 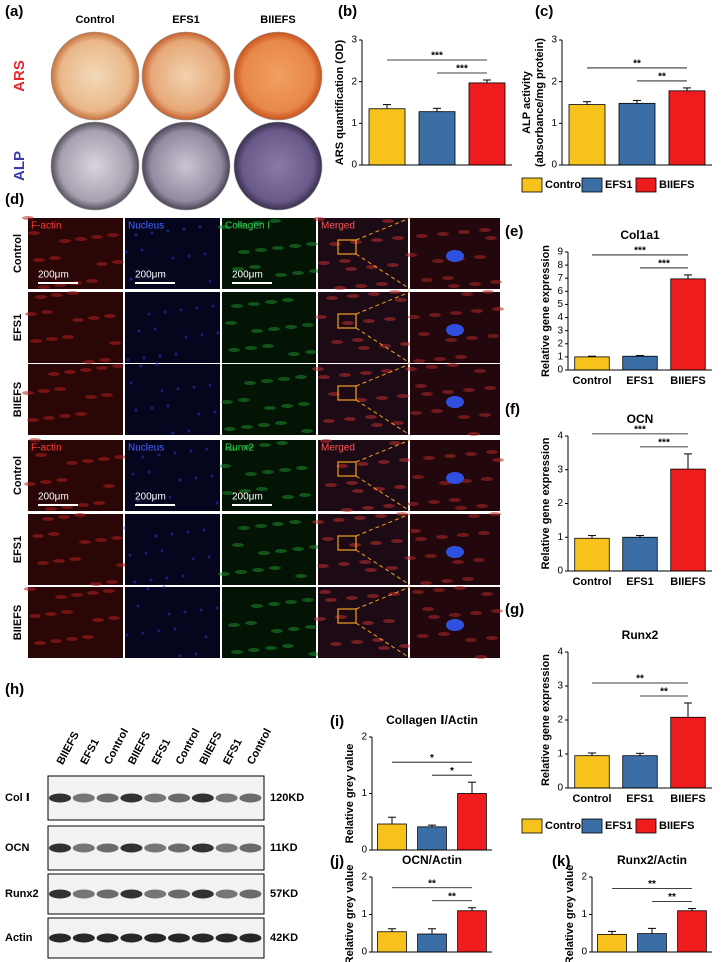 What do you see at coordinates (554, 40) in the screenshot?
I see `y-tick-label: 3` at bounding box center [554, 40].